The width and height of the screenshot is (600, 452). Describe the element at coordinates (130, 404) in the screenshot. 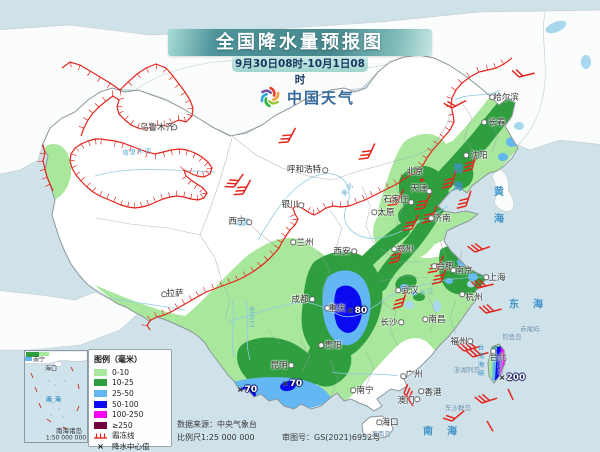

I see `legend-item-50-100: 50-100` at that location.